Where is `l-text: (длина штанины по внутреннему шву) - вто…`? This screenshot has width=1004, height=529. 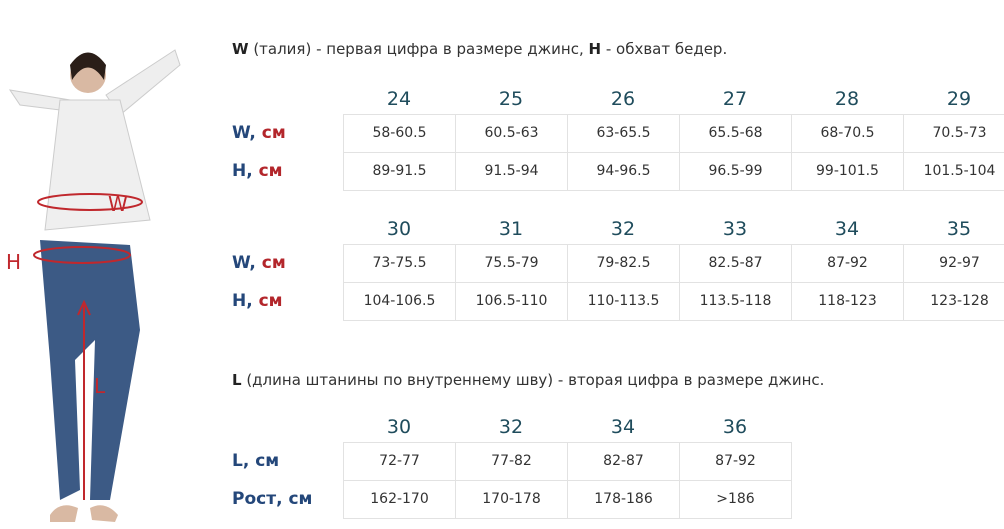 l-text: (длина штанины по внутреннему шву) - вто… is located at coordinates (533, 380).